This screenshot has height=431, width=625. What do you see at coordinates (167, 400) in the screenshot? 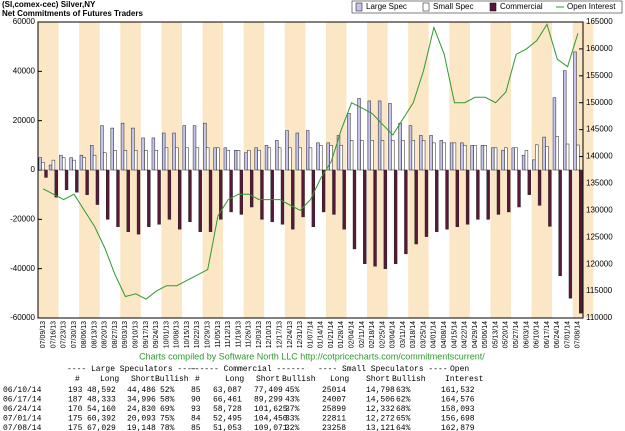
I see `table-cell: 58%` at bounding box center [167, 400].